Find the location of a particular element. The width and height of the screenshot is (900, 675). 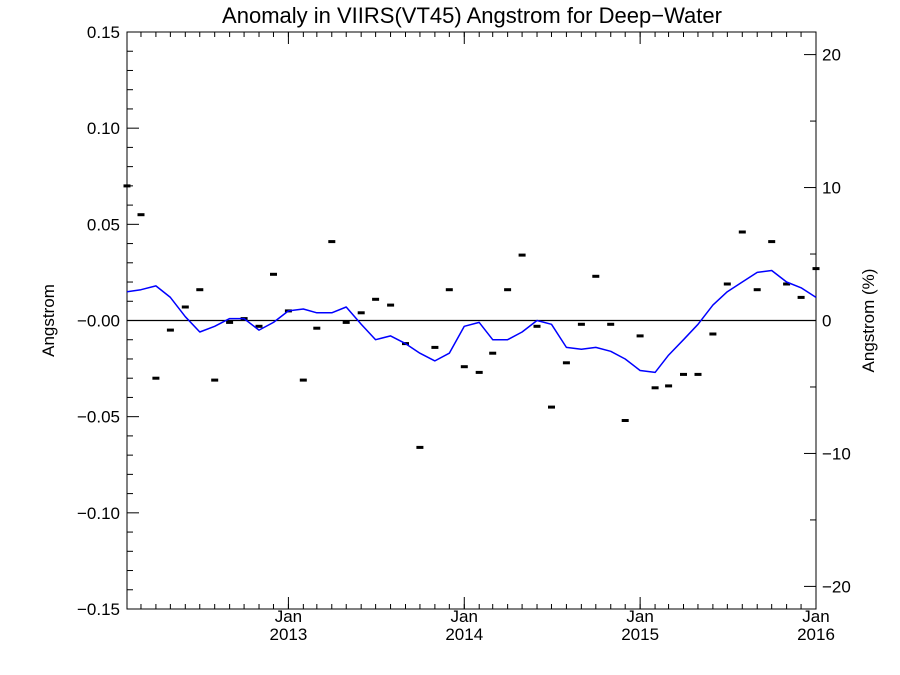

y-axis-label: Angstrom is located at coordinates (48, 320).